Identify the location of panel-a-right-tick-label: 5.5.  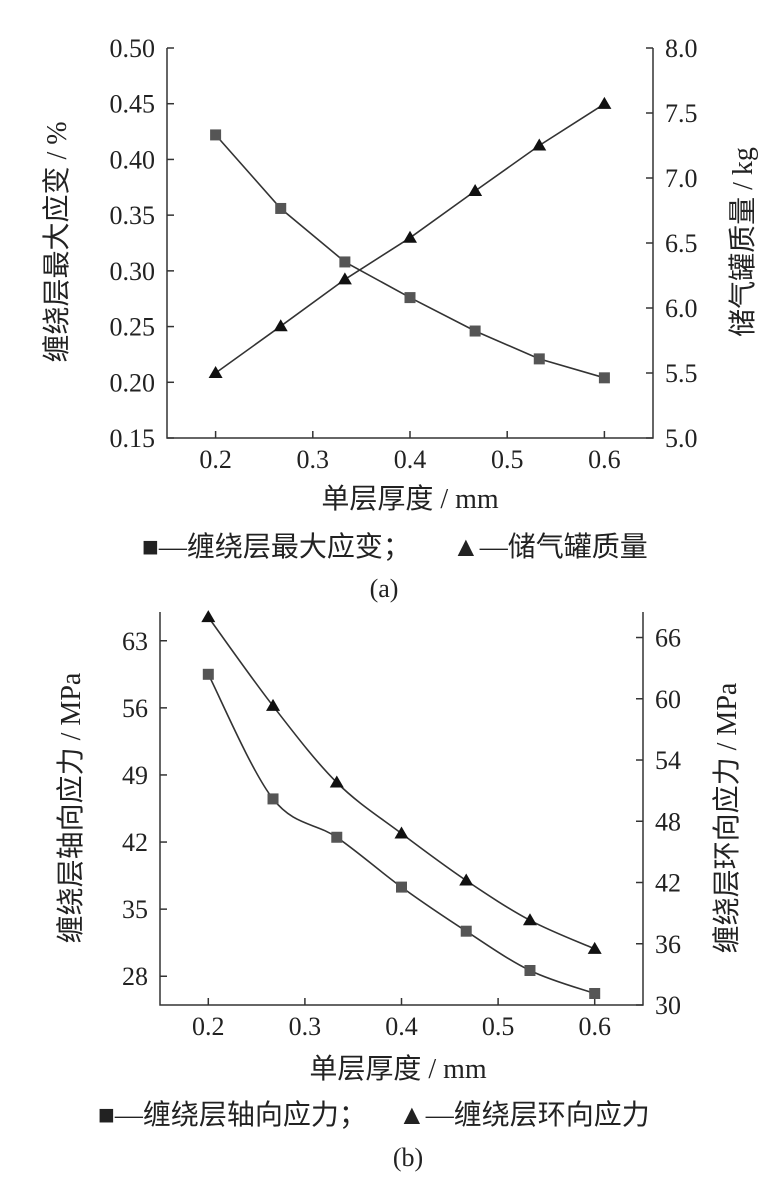
(681, 373).